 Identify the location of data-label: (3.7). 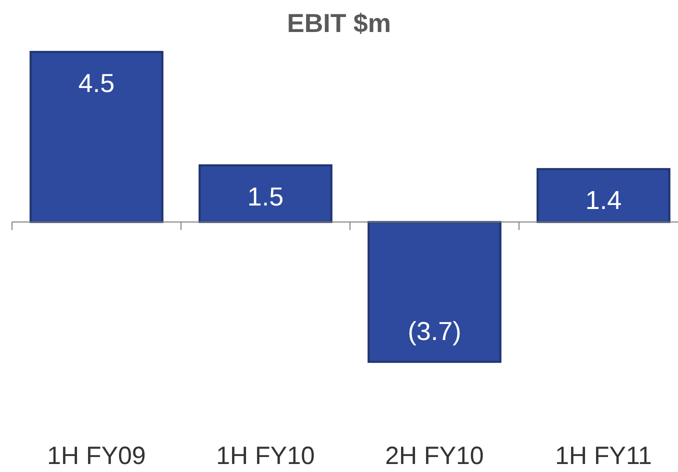
(435, 331).